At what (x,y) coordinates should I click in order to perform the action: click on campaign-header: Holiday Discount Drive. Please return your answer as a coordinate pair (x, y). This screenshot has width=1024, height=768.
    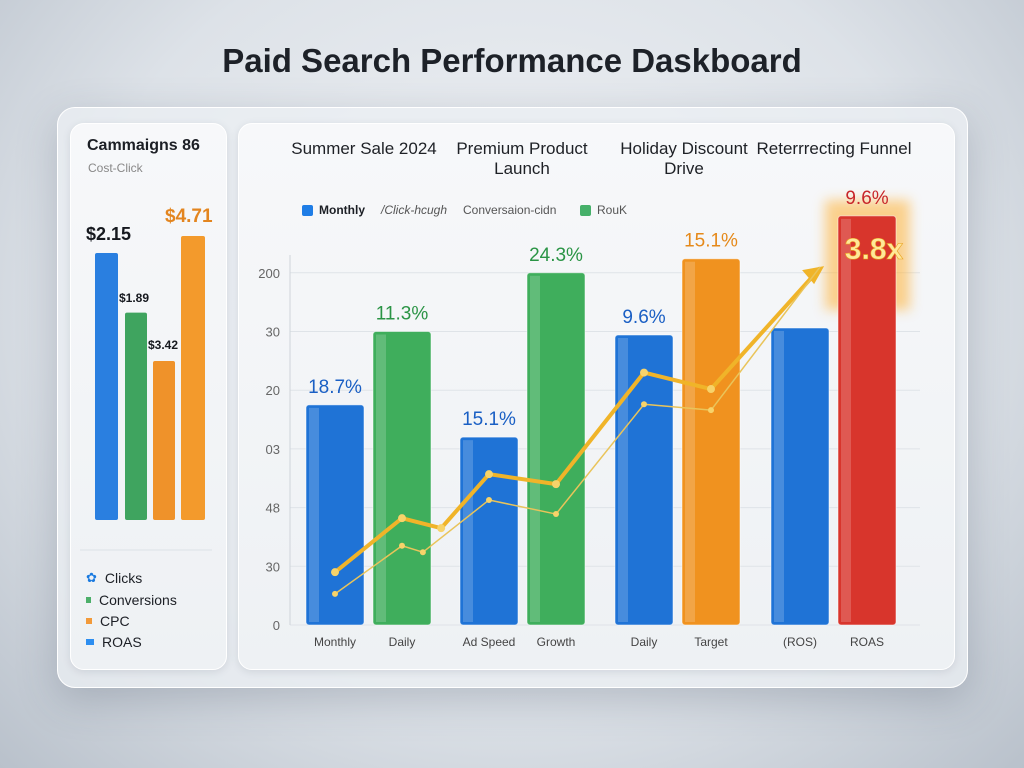
    Looking at the image, I should click on (684, 158).